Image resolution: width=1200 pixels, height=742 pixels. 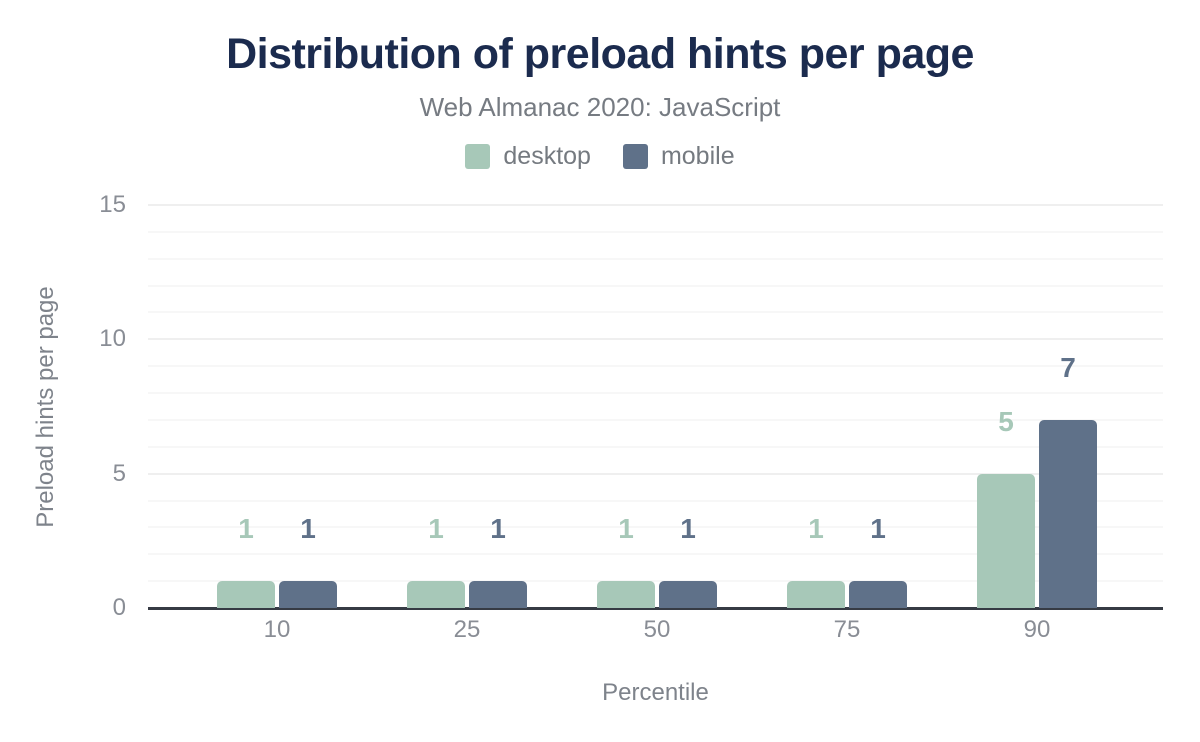 I want to click on x-tick-label: 10, so click(x=277, y=629).